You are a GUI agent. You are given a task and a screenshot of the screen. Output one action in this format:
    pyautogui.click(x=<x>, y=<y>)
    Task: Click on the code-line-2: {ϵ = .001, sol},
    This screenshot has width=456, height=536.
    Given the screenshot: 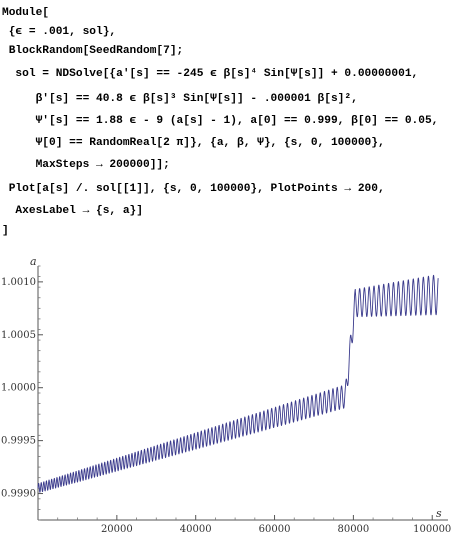 What is the action you would take?
    pyautogui.click(x=59, y=32)
    